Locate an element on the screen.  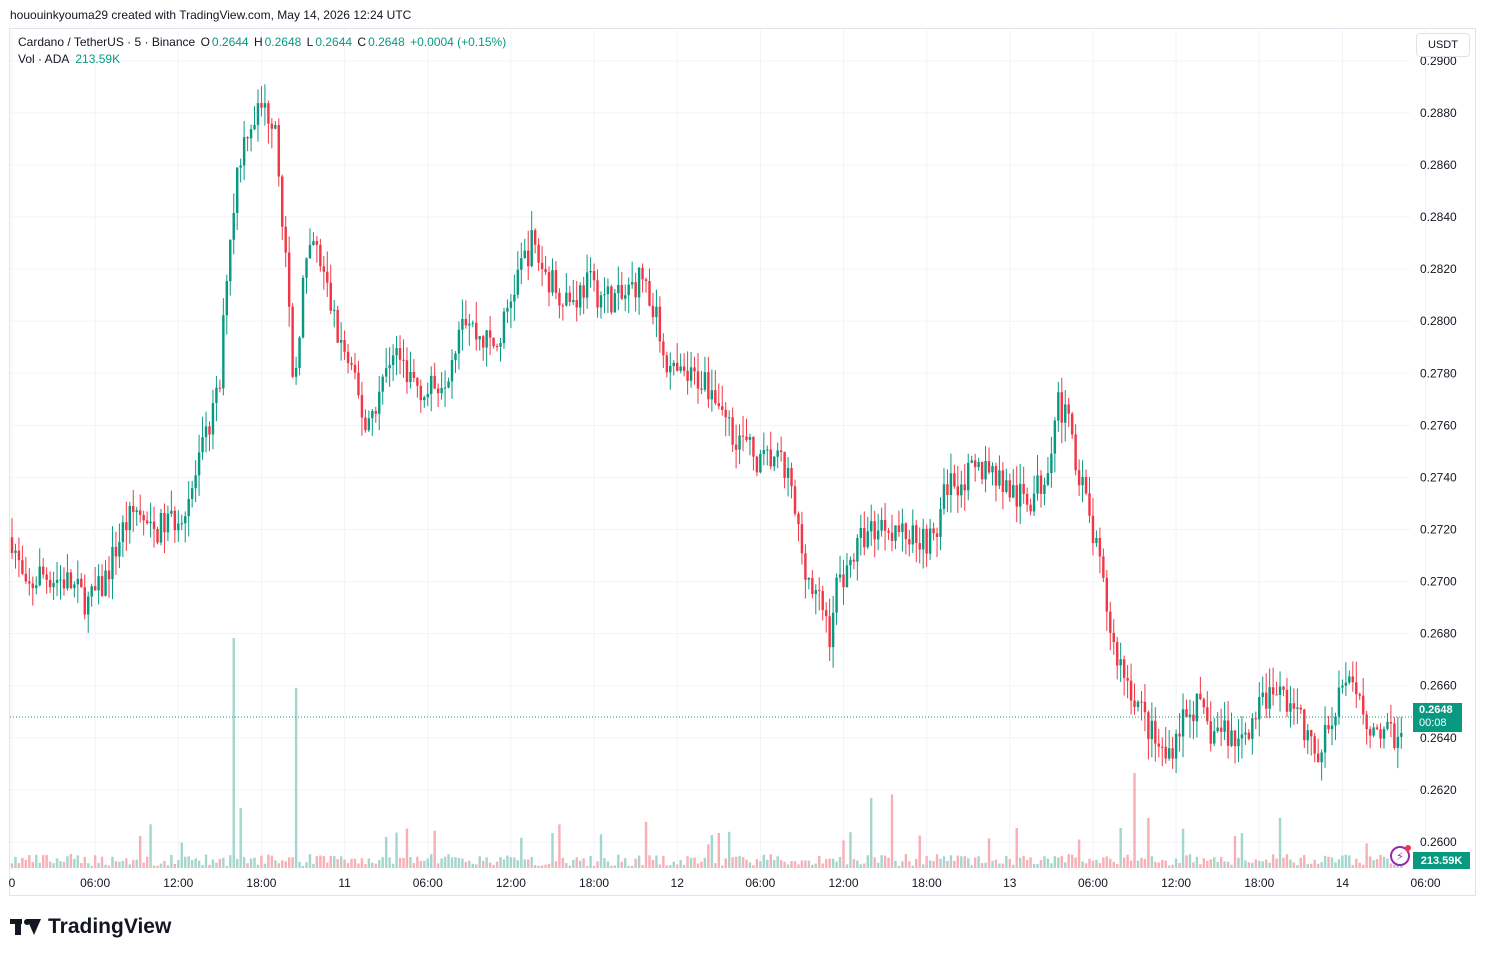
symbol-name: Cardano / TetherUS · 5 · Binance is located at coordinates (107, 42).